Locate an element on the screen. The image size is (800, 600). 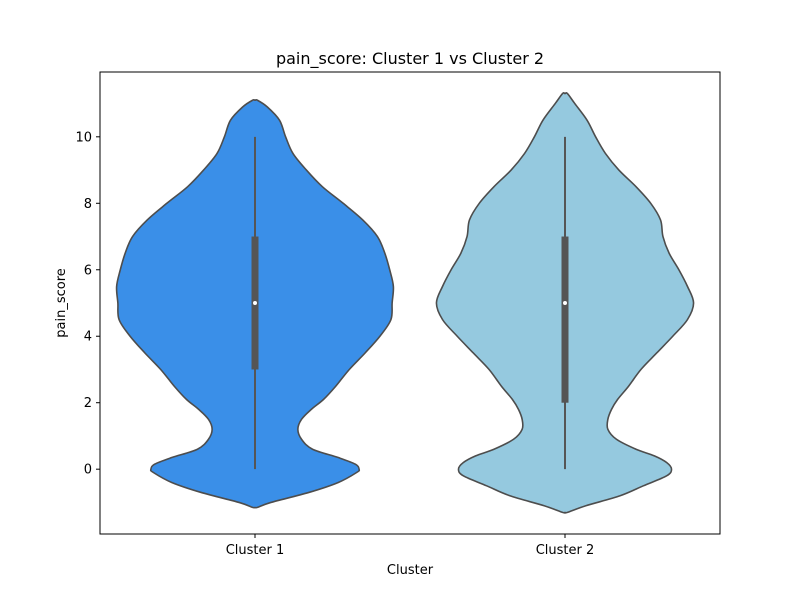
chart-title: pain_score: Cluster 1 vs Cluster 2 is located at coordinates (410, 59).